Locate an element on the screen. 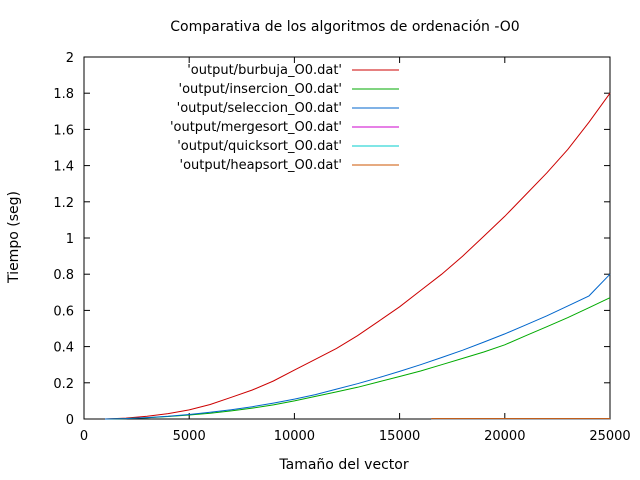  legend-label-5: 'output/heapsort_O0.dat' is located at coordinates (261, 165).